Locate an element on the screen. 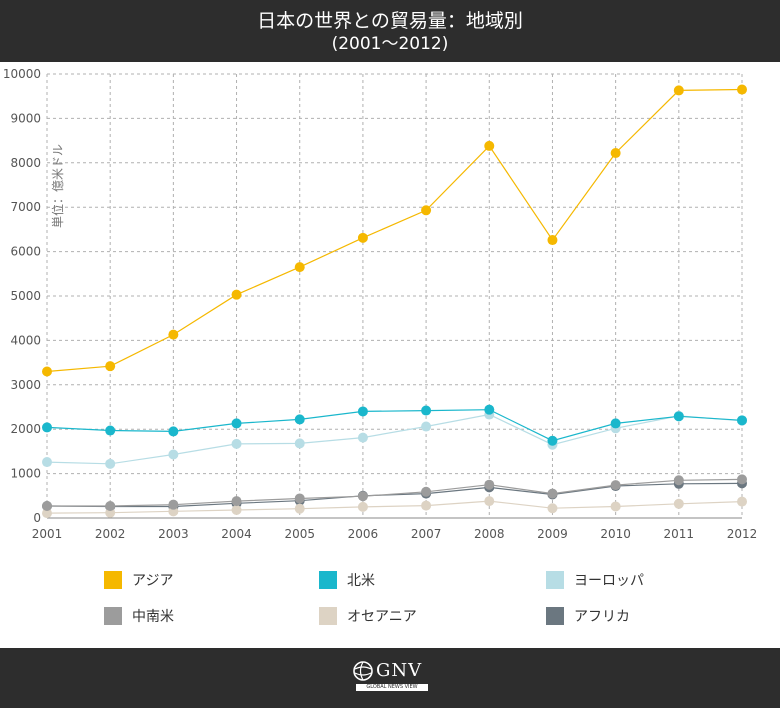  x-tick-label: 2012 is located at coordinates (742, 534).